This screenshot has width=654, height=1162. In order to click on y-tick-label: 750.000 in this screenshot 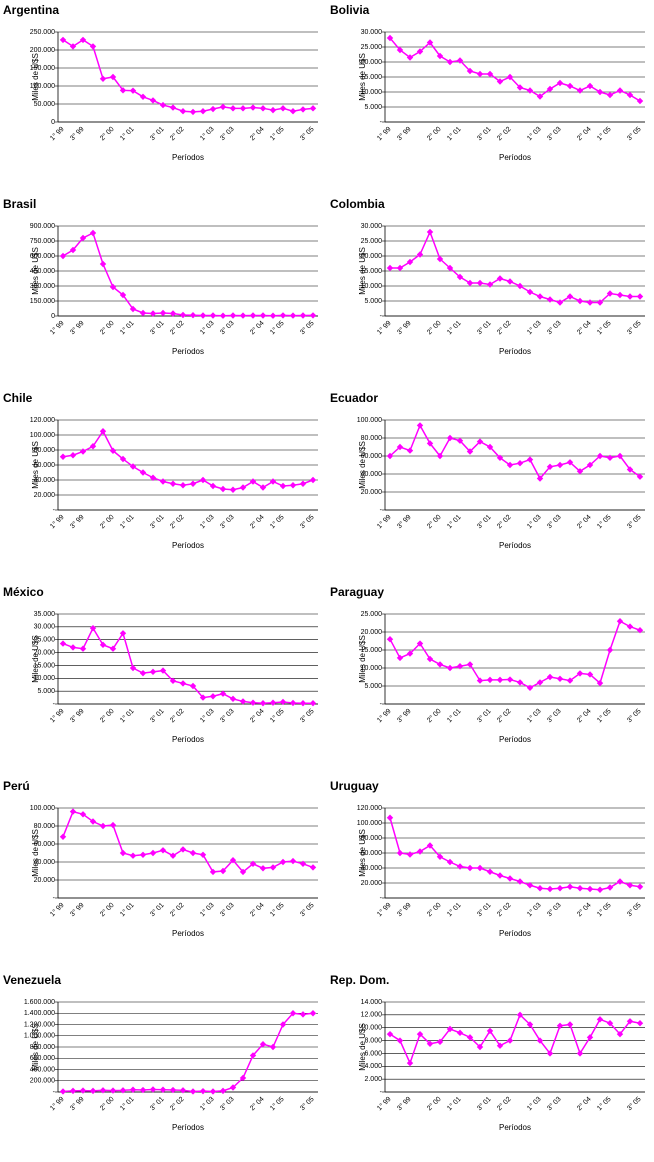, I will do `click(42, 241)`.